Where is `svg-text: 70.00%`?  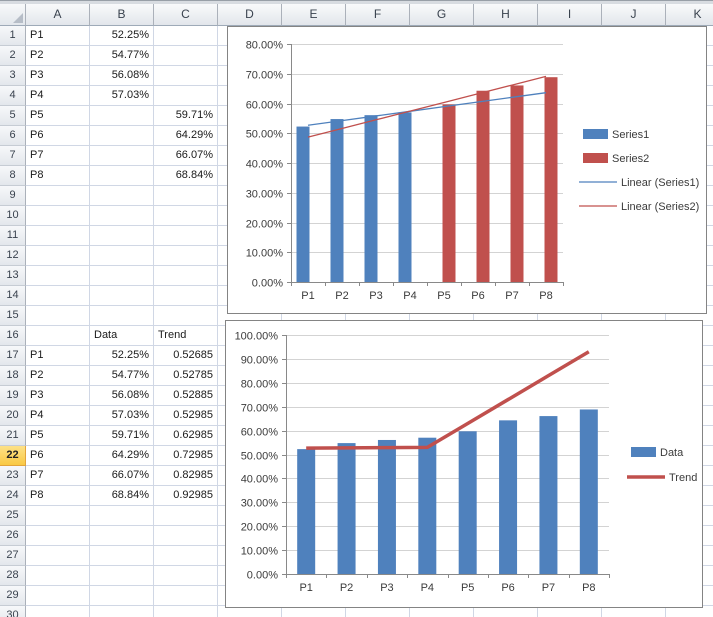 svg-text: 70.00% is located at coordinates (265, 76).